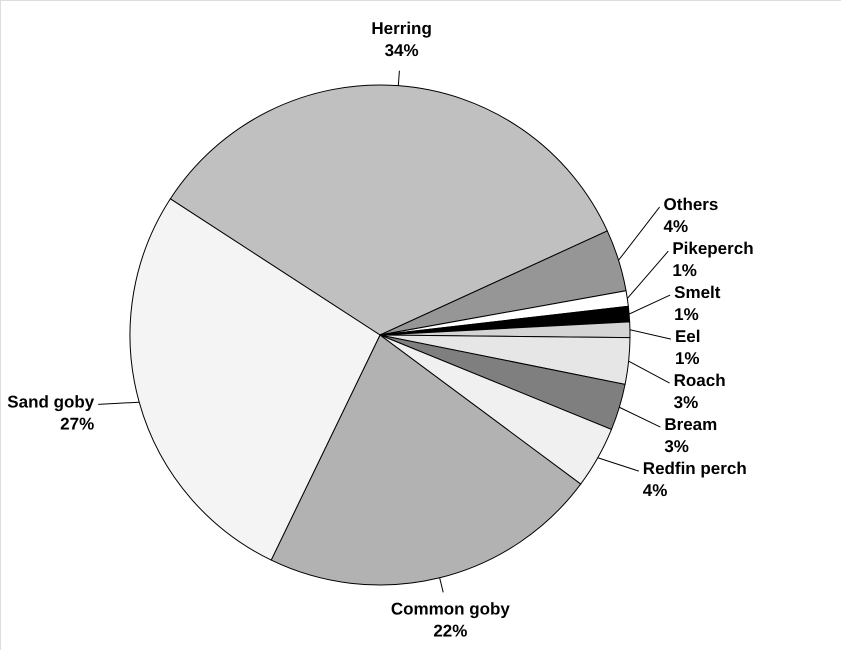 Image resolution: width=841 pixels, height=650 pixels. Describe the element at coordinates (51, 402) in the screenshot. I see `slice-label: Sand goby` at that location.